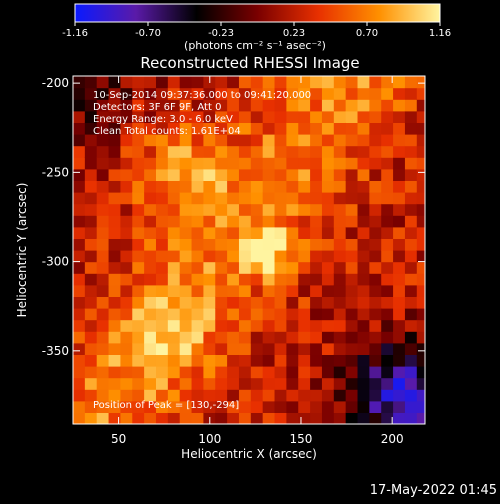 The image size is (500, 504). I want to click on x-tick-label: 200, so click(392, 439).